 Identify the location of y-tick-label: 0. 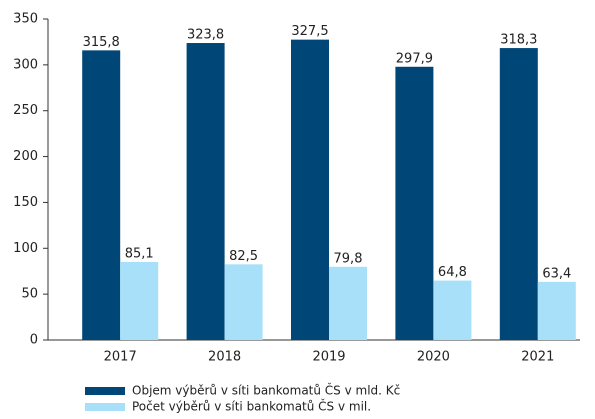
(34, 340).